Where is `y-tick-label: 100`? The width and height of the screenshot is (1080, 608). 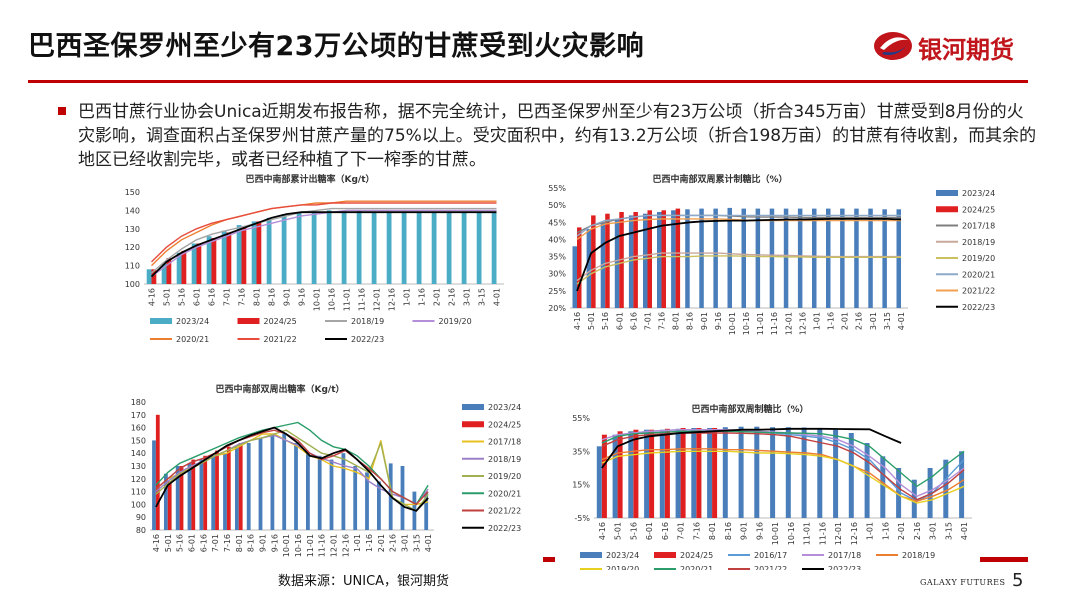
y-tick-label: 100 is located at coordinates (132, 284).